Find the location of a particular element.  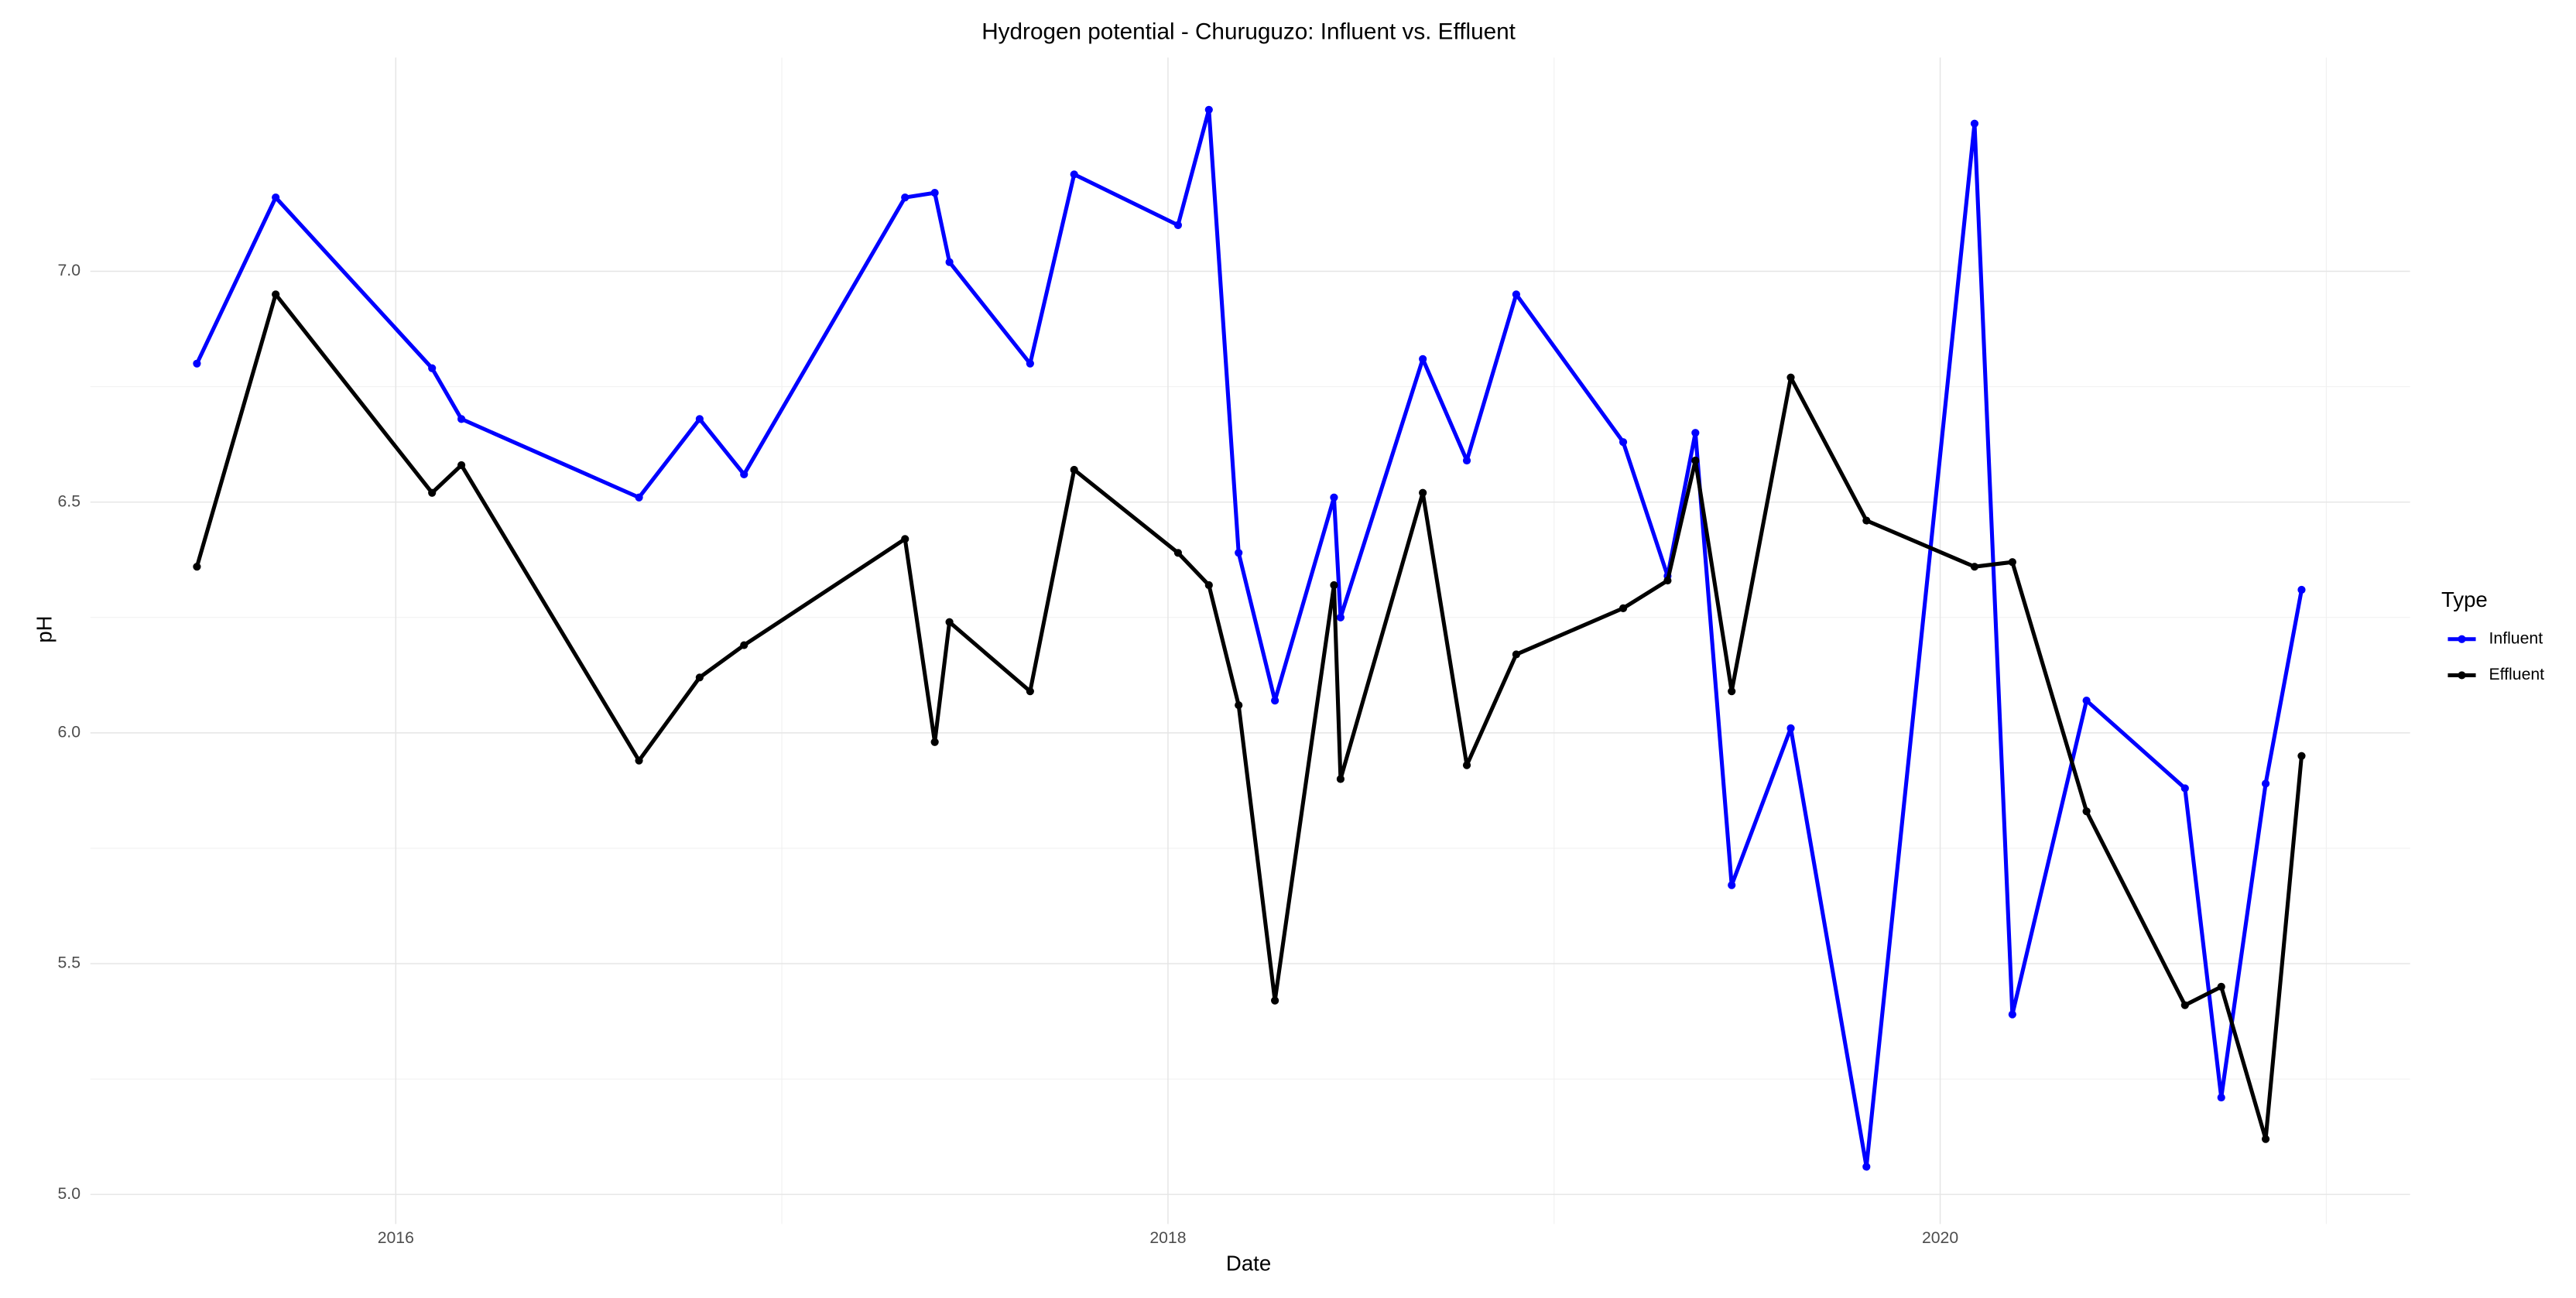

x-tick-label: 2016 is located at coordinates (396, 1238).